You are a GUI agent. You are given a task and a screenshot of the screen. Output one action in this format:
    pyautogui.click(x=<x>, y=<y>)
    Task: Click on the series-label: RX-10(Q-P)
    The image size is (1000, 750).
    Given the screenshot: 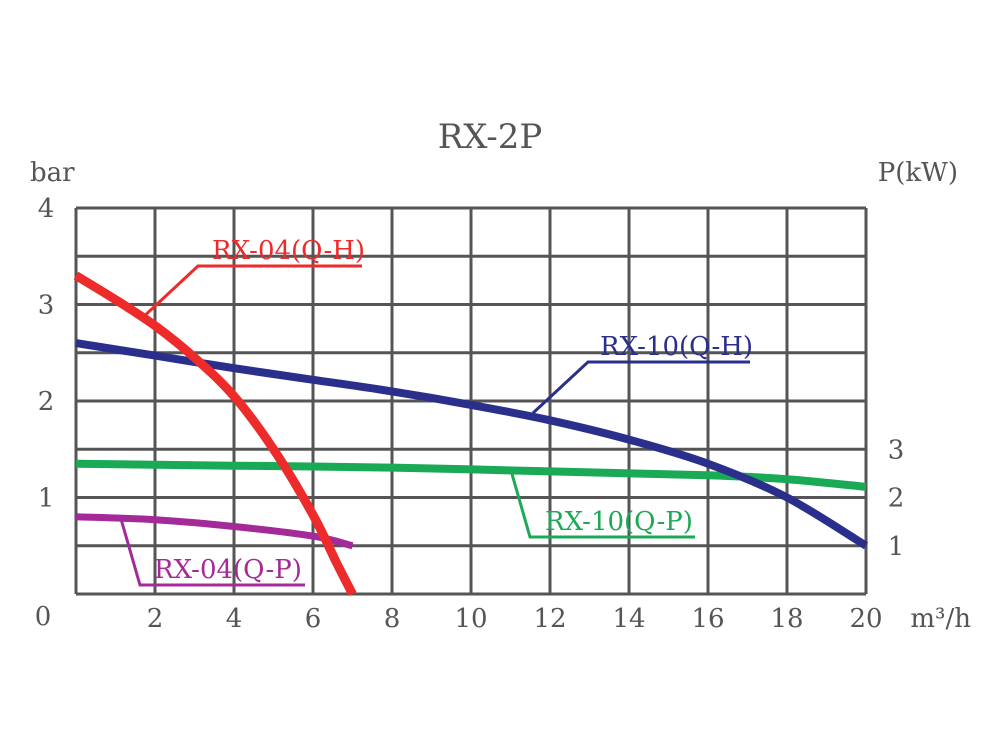 What is the action you would take?
    pyautogui.click(x=619, y=522)
    